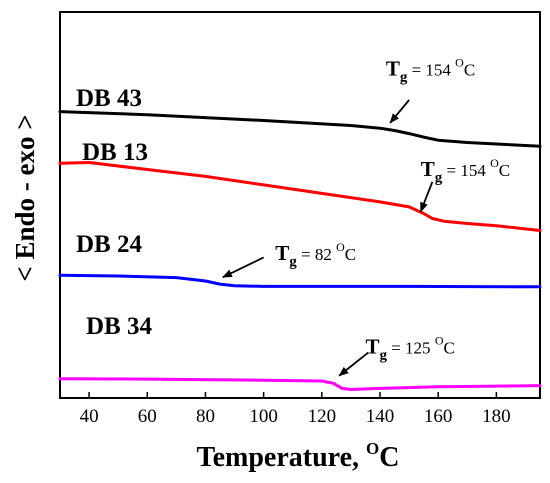  Describe the element at coordinates (298, 456) in the screenshot. I see `x-axis-title: Temperature, OC` at that location.